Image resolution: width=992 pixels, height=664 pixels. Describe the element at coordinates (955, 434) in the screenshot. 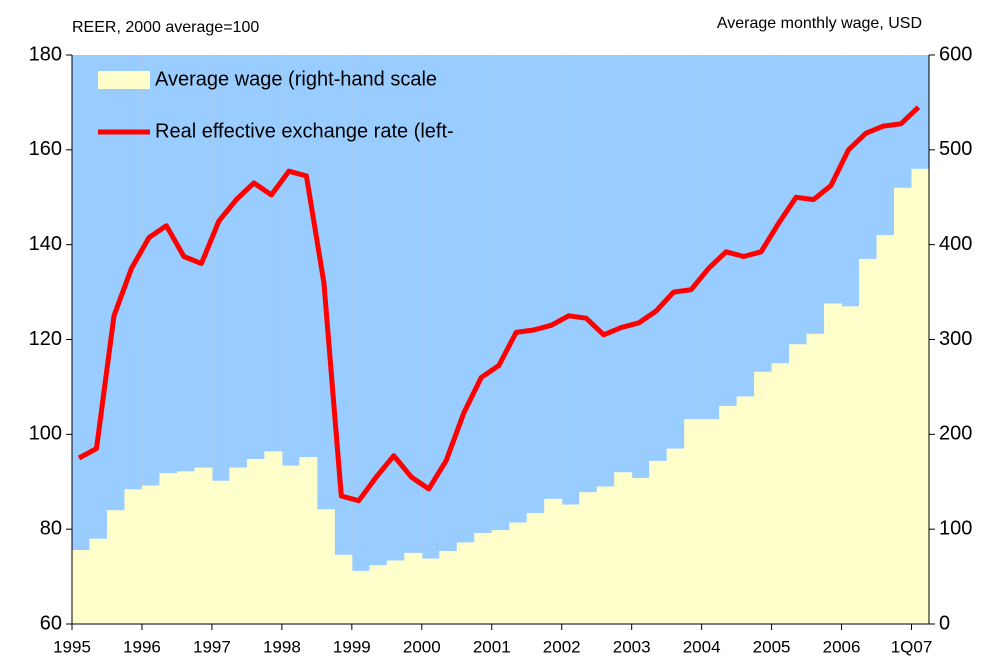

I see `y2-tick-label: 200` at that location.